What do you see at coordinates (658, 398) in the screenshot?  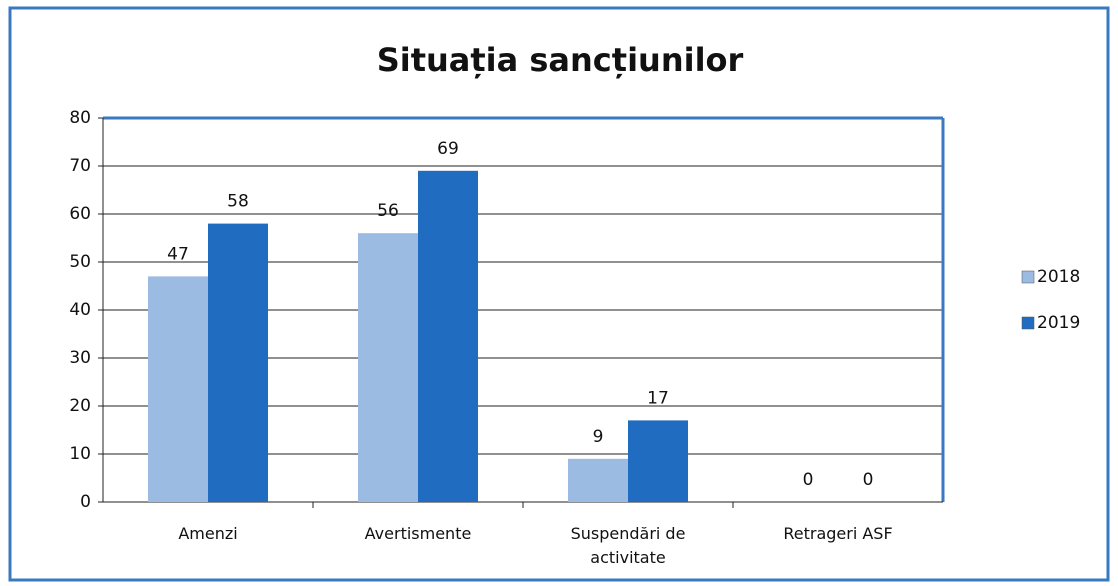 I see `value-label: 17` at bounding box center [658, 398].